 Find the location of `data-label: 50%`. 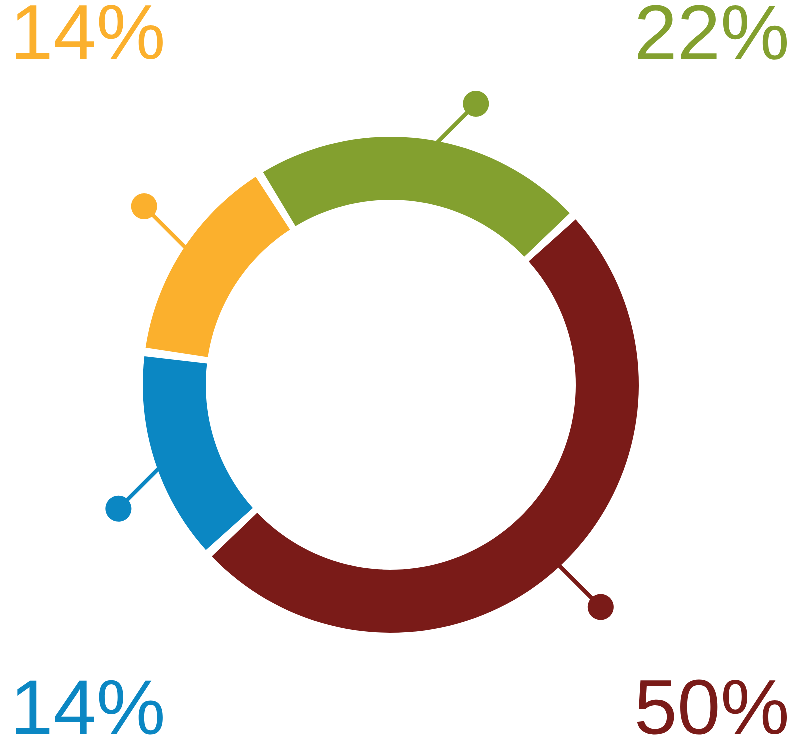

data-label: 50% is located at coordinates (712, 707).